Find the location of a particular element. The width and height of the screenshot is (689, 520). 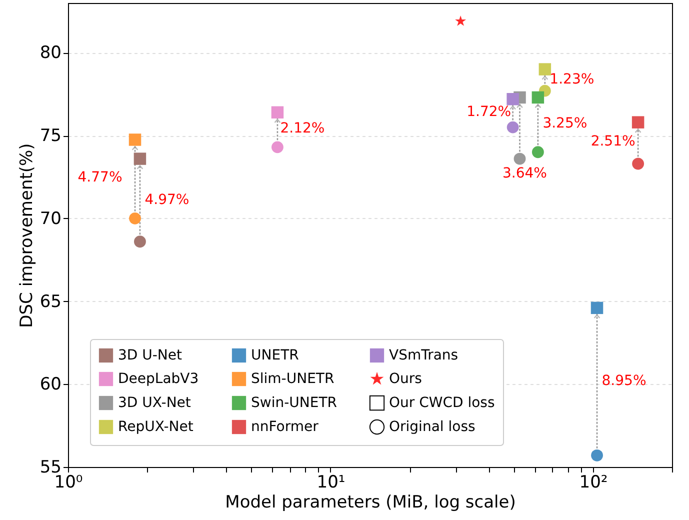

y-tick-label: 70 is located at coordinates (51, 218).